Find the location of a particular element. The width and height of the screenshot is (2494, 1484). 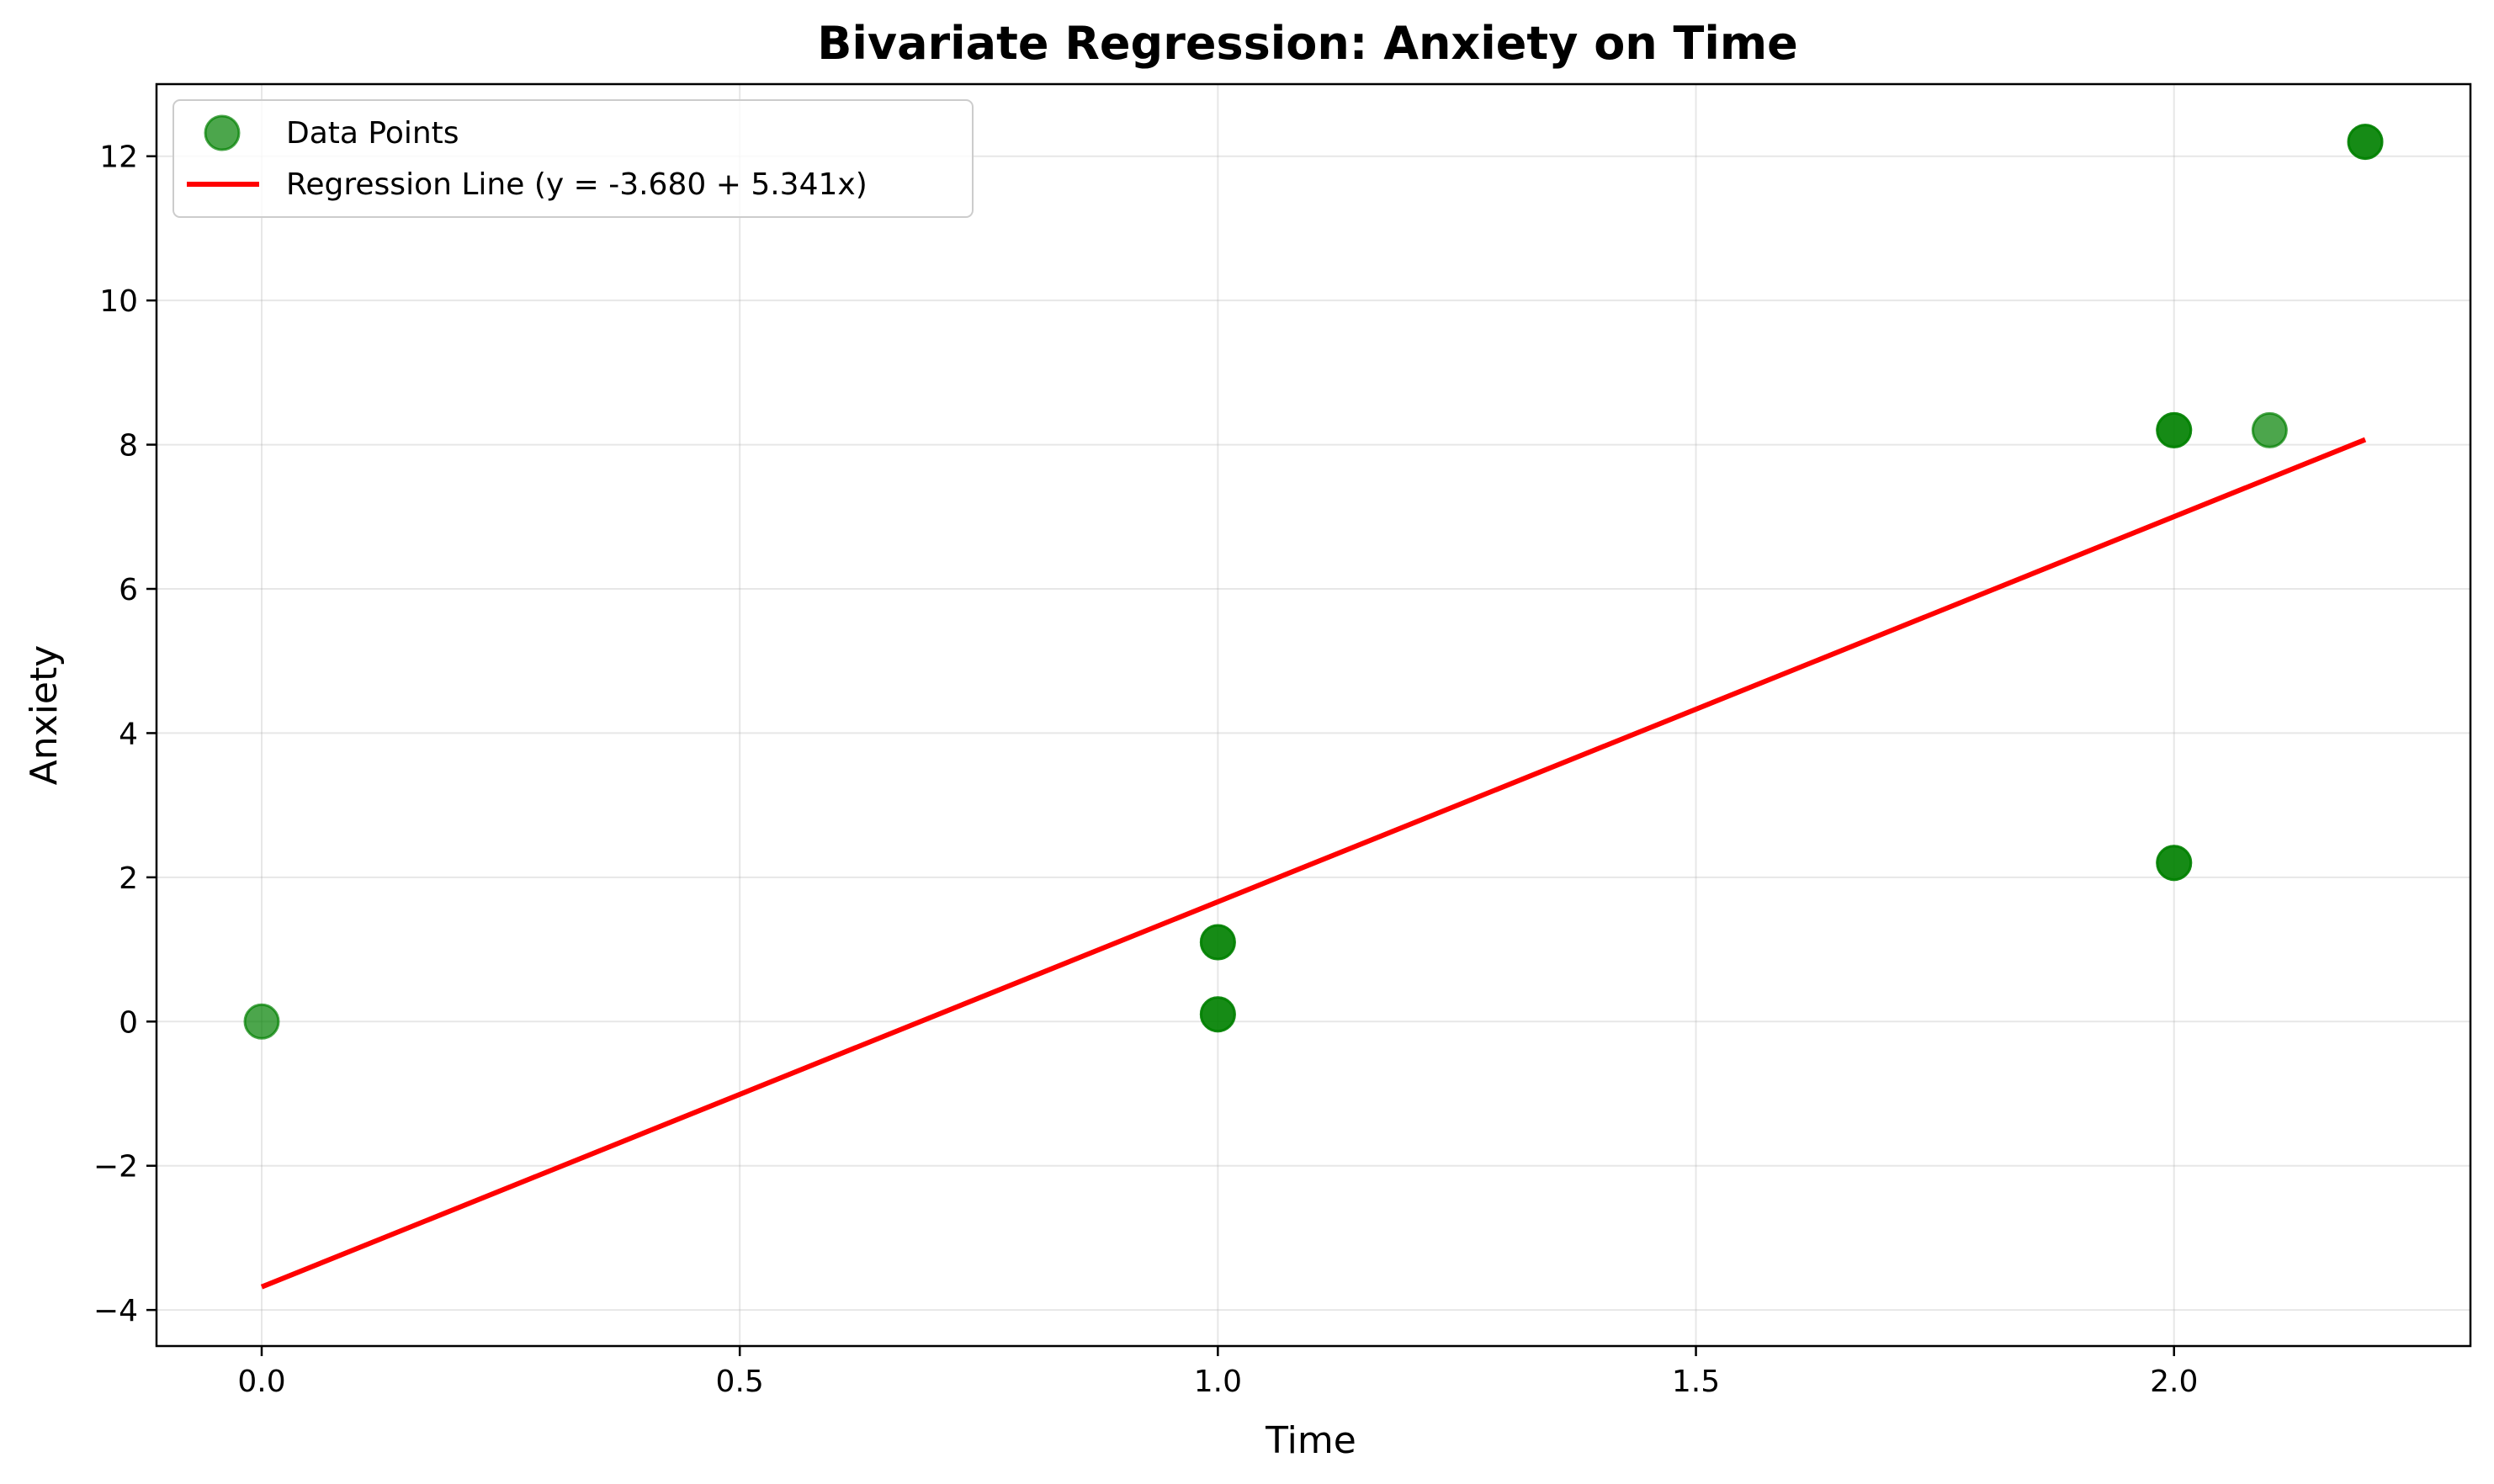

y-tick-label: −2 is located at coordinates (116, 1167).